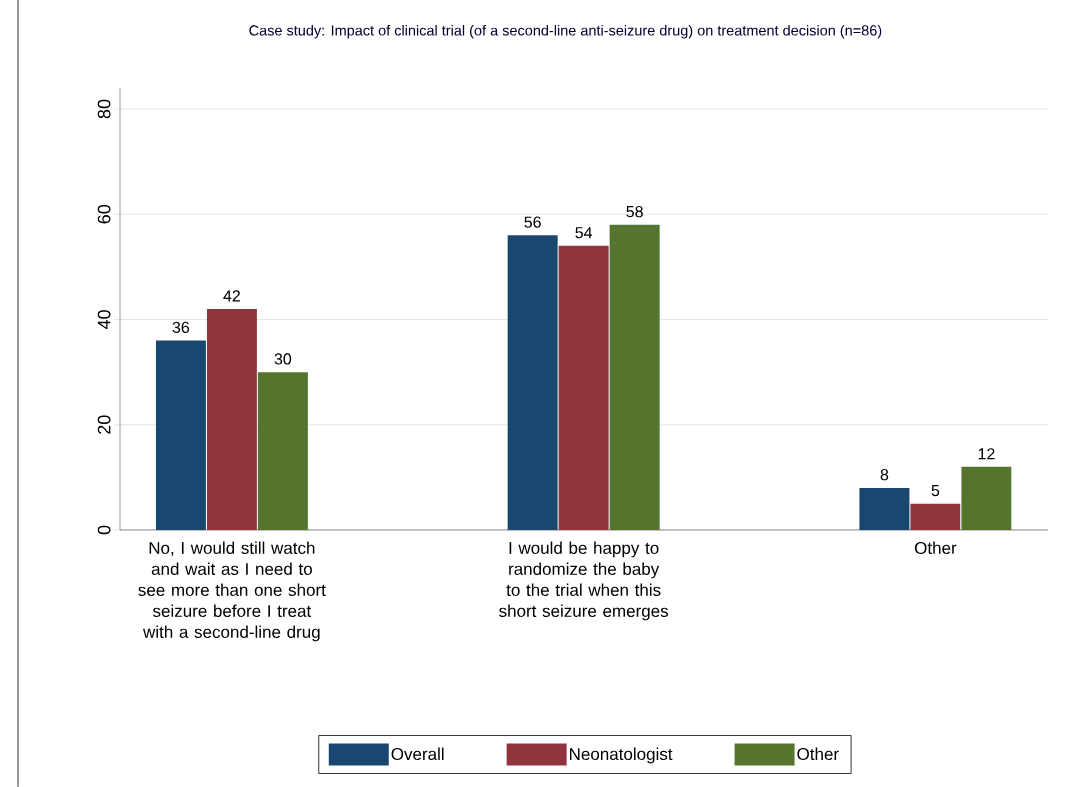  Describe the element at coordinates (584, 581) in the screenshot. I see `x-tick-label: I would be happy to randomize the baby to the trial when this short seizure emerges` at that location.